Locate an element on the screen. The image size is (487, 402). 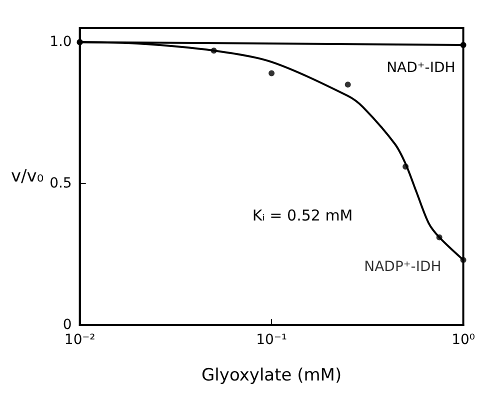
y-tick-label: 0.5 is located at coordinates (61, 184).